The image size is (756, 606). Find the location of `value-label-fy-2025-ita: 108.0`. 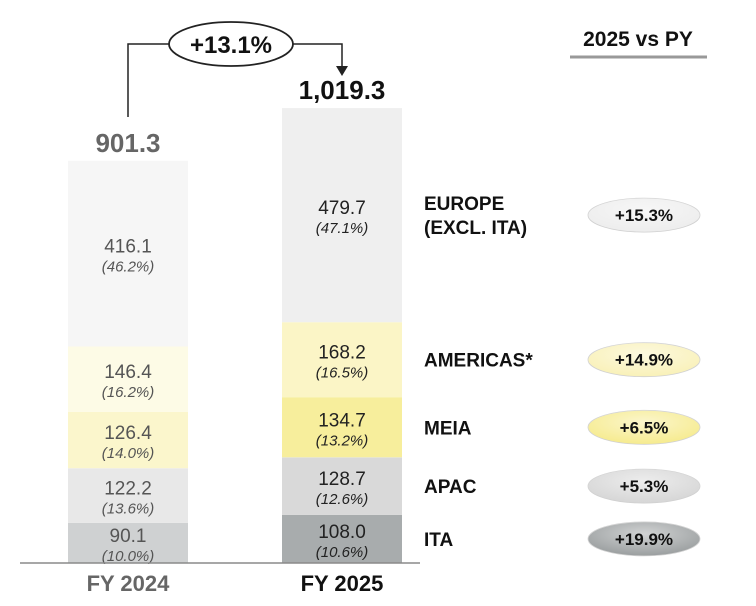

value-label-fy-2025-ita: 108.0 is located at coordinates (342, 532).